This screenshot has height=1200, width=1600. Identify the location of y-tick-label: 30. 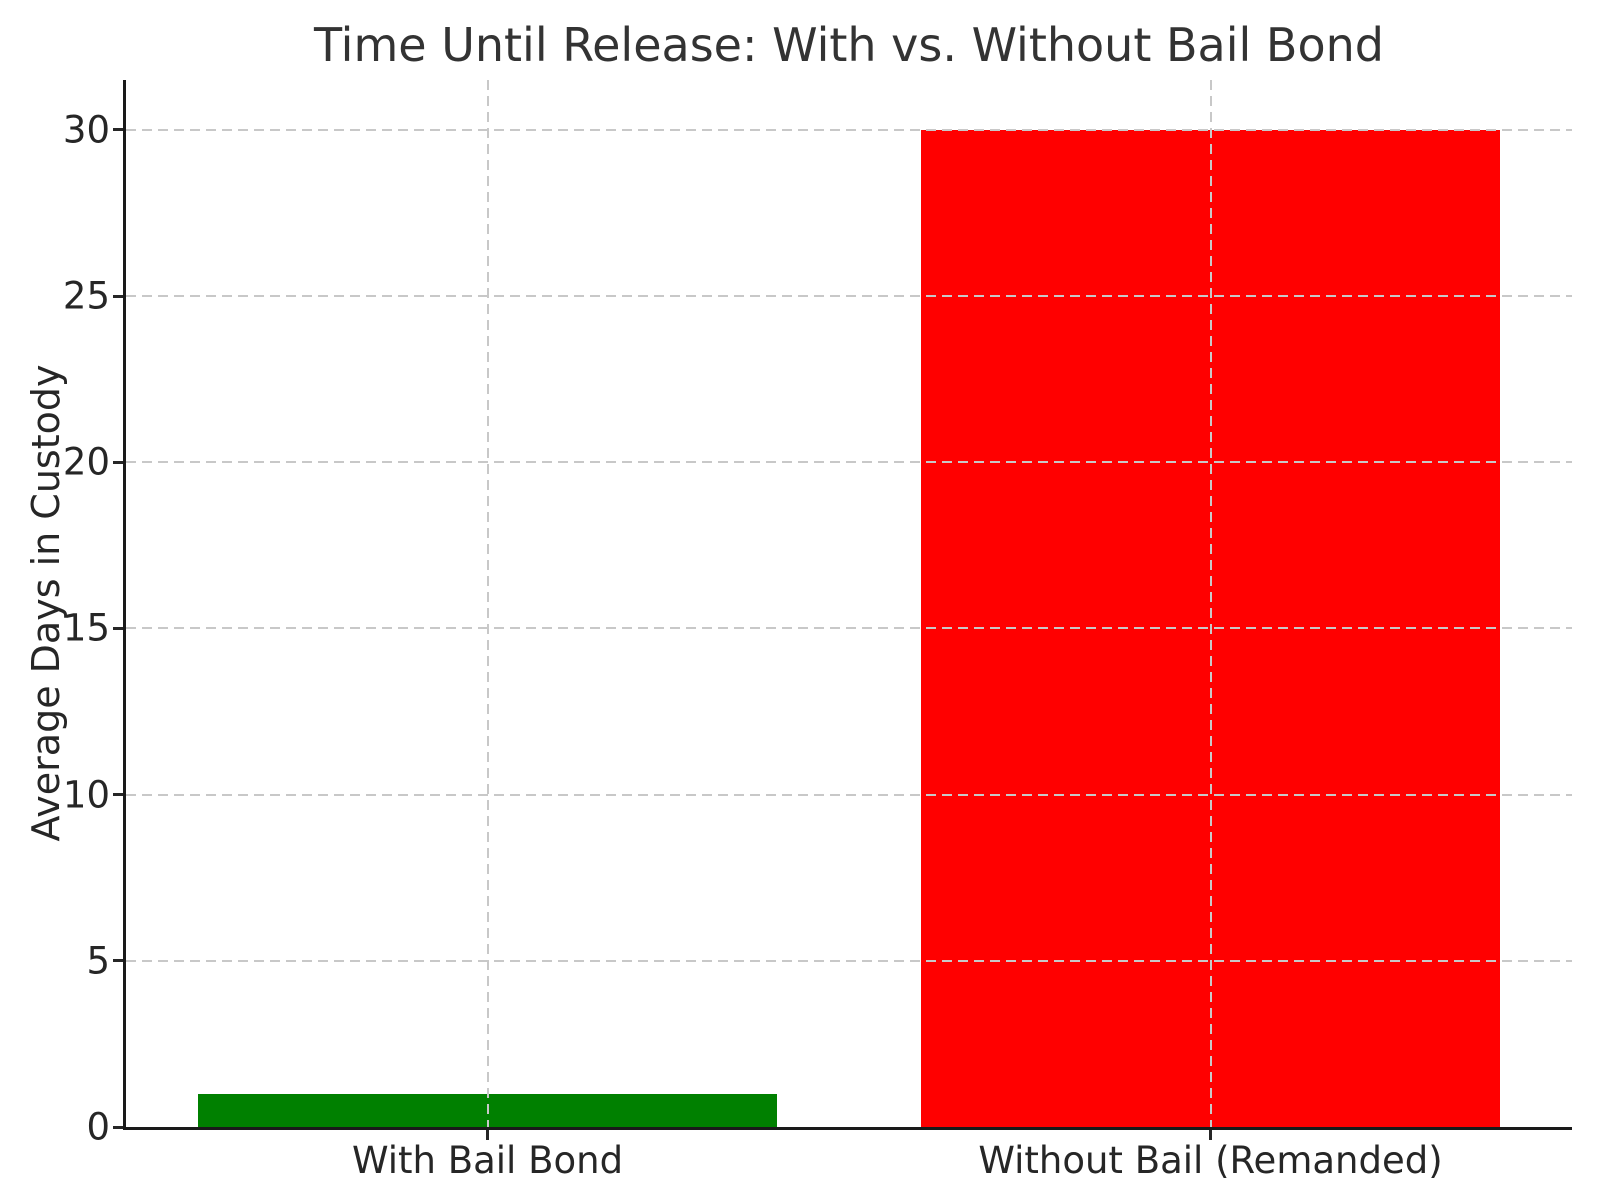
(86, 130).